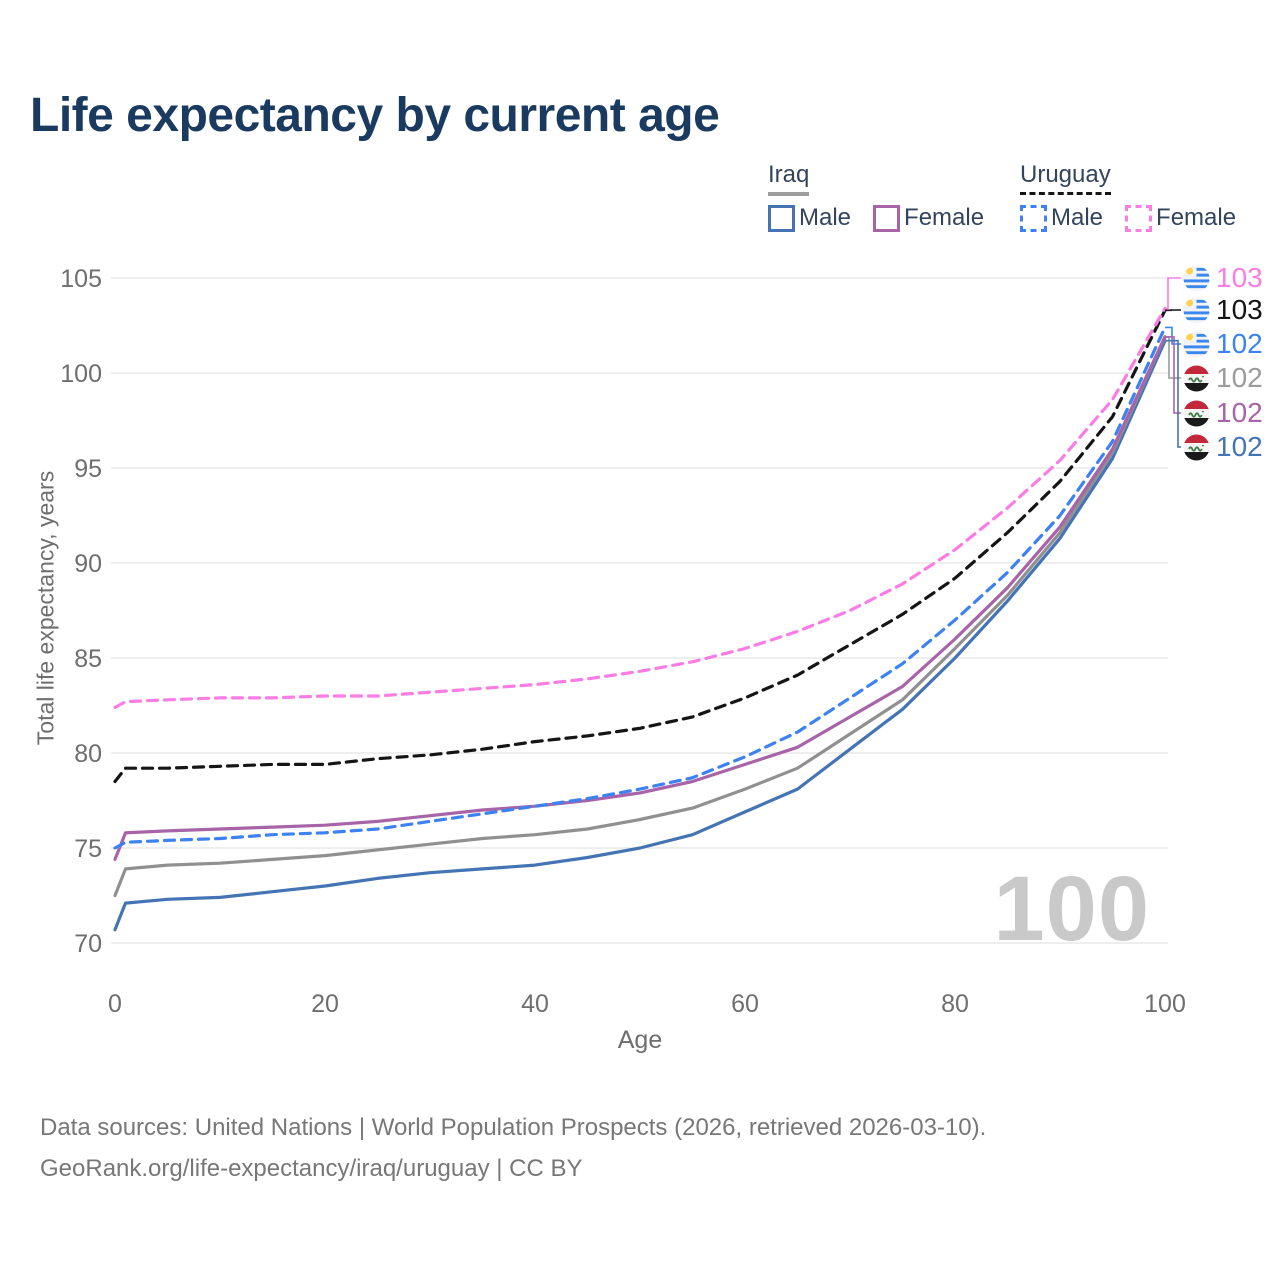  I want to click on y-axis-title: Total life expectancy, years, so click(45, 608).